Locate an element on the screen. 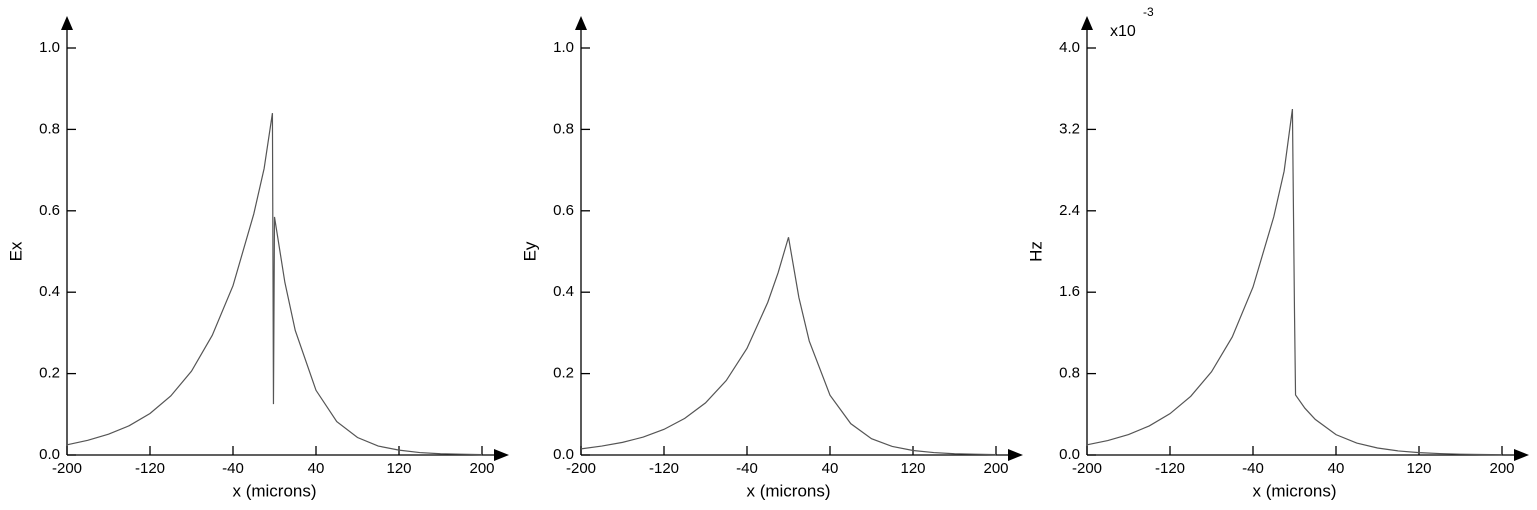  y-tick-label: 3.2 is located at coordinates (1069, 128).